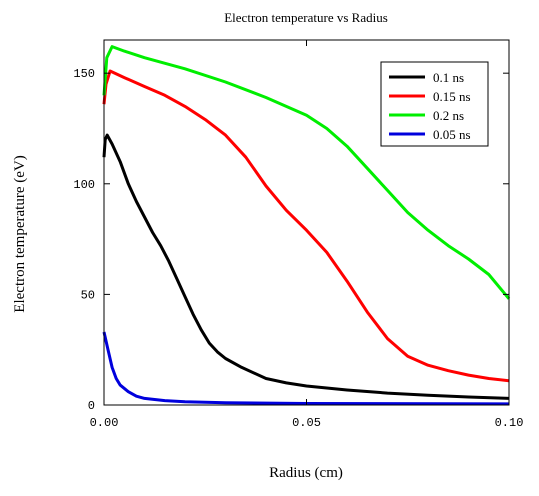 The height and width of the screenshot is (496, 539). Describe the element at coordinates (448, 77) in the screenshot. I see `legend-label-1: 0.1 ns` at that location.